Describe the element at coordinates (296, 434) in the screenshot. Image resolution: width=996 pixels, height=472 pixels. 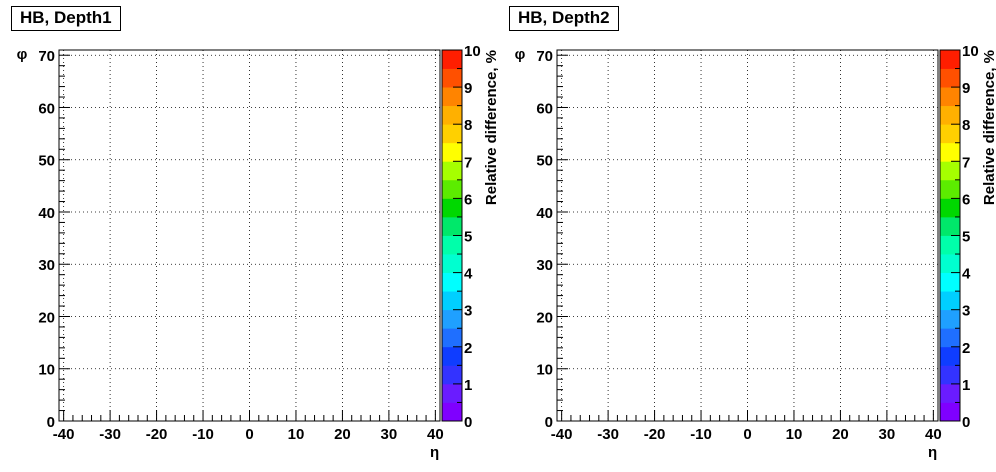
I see `x-tick-label: 10` at that location.